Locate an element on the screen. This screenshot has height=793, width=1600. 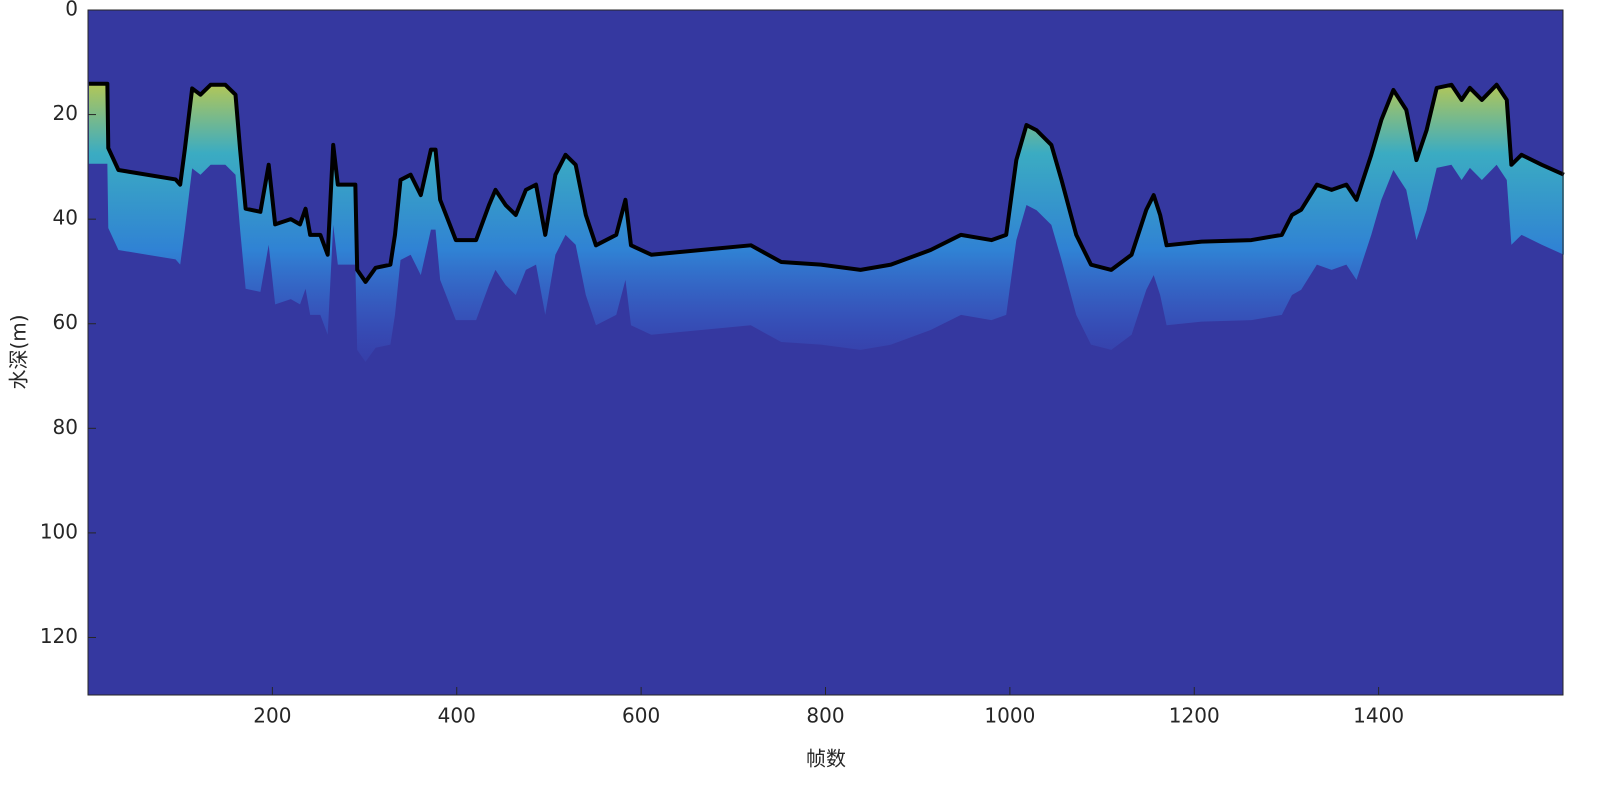
x-tick-label: 800 is located at coordinates (825, 716).